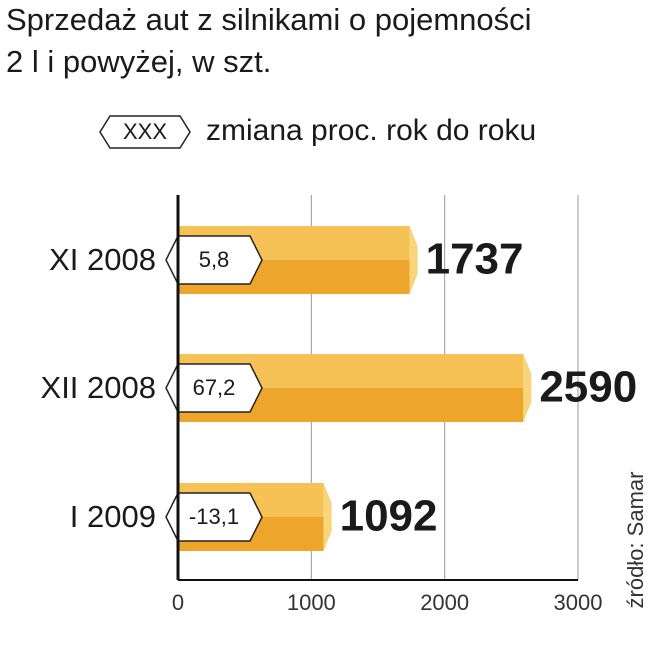  What do you see at coordinates (444, 602) in the screenshot?
I see `x-tick-label: 2000` at bounding box center [444, 602].